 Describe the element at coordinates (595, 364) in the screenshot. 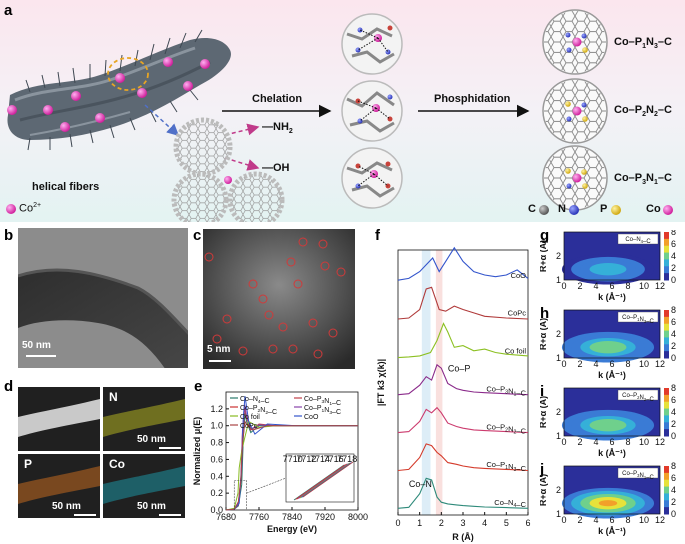

I see `x-tick-label: 4` at that location.